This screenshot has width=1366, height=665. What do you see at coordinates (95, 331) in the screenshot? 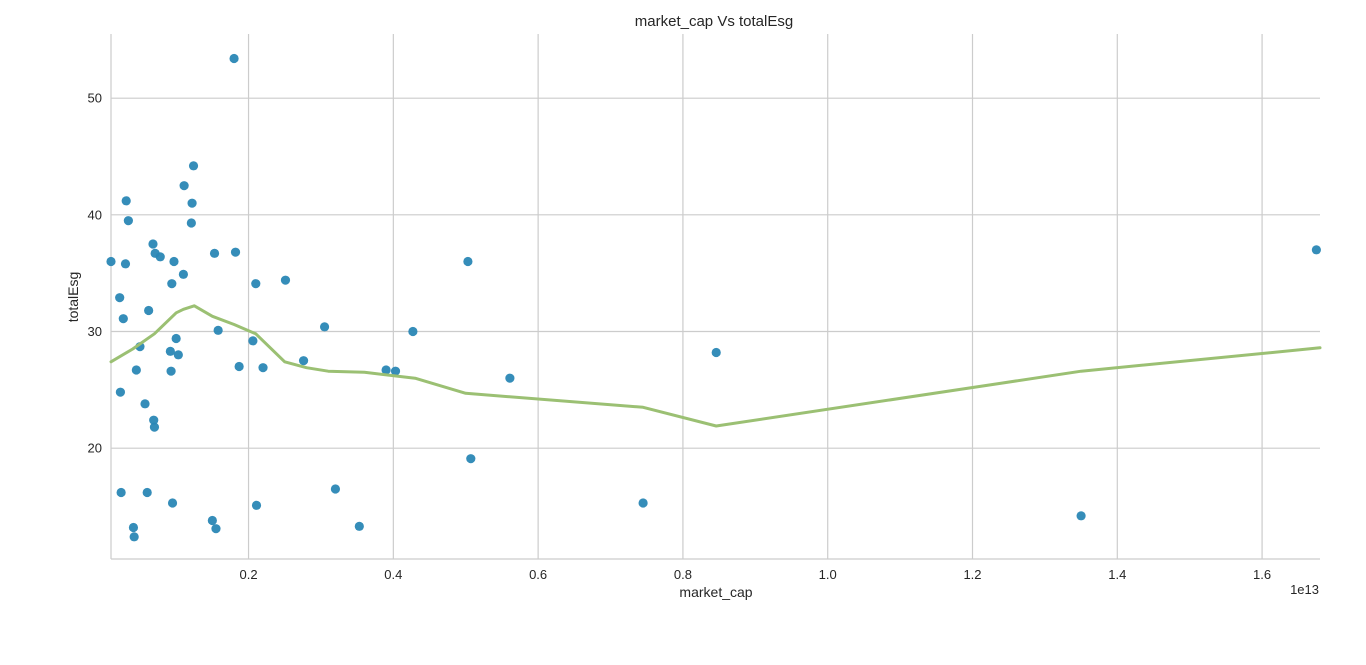
I see `y-tick-label: 30` at bounding box center [95, 331].